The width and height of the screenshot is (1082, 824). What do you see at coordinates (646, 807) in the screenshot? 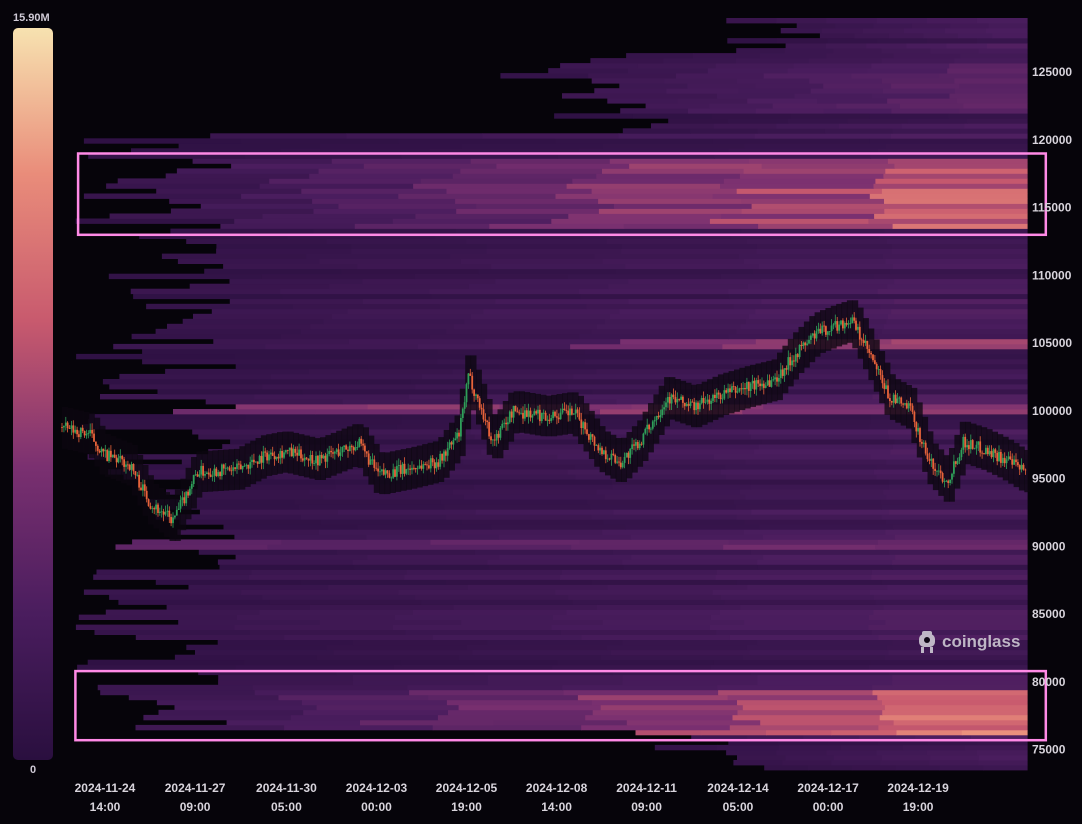
I see `x-tick-time: 09:00` at bounding box center [646, 807].